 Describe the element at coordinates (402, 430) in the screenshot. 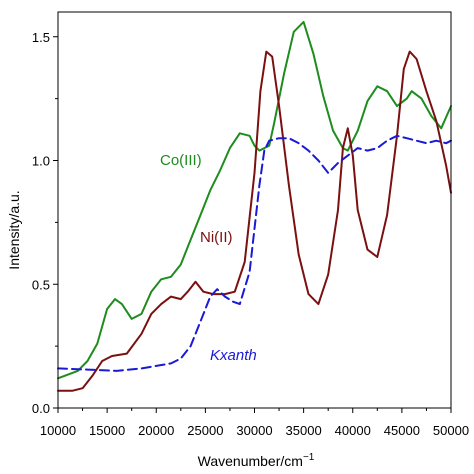

I see `x-tick-label: 45000` at that location.